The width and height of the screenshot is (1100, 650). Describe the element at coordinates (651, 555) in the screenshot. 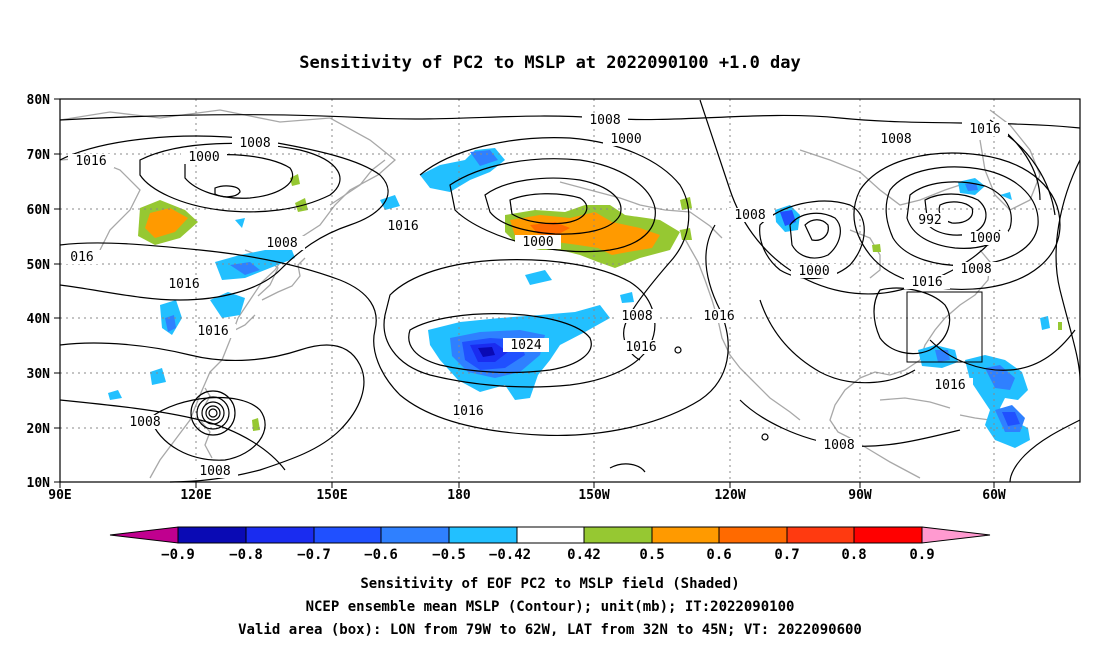

I see `colorbar-tick: 0.5` at that location.